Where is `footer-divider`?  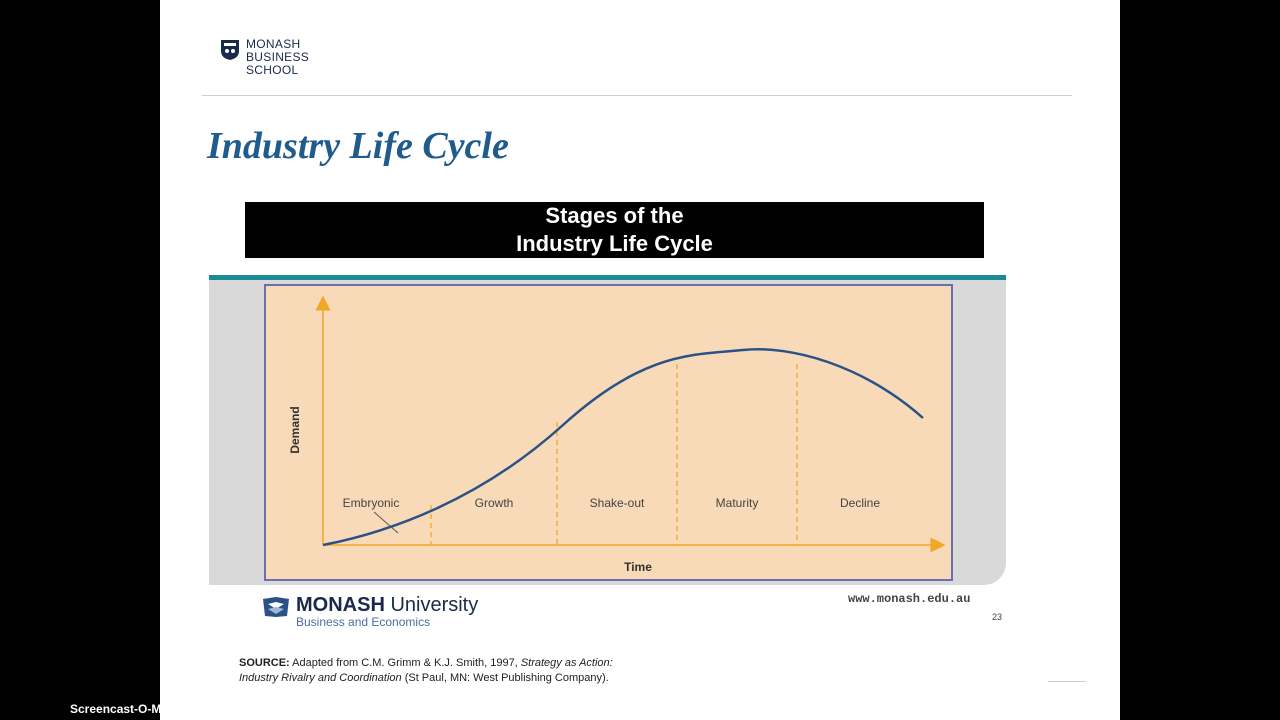
footer-divider is located at coordinates (1067, 681).